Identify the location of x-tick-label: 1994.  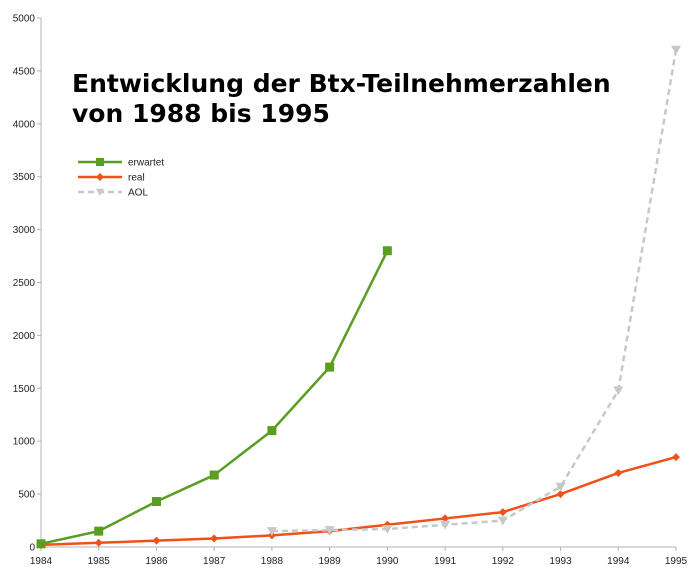
(618, 561).